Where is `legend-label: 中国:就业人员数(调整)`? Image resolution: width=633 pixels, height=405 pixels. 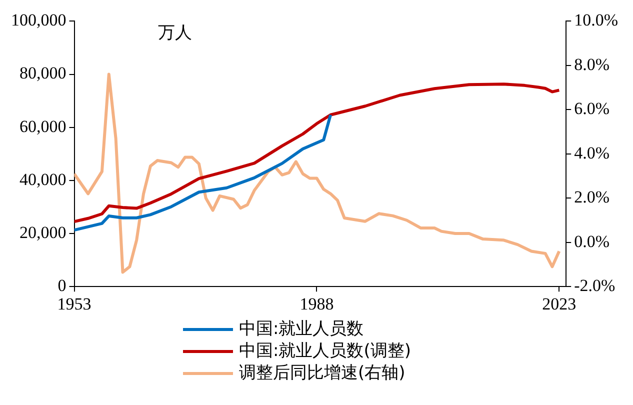
legend-label: 中国:就业人员数(调整) is located at coordinates (325, 351).